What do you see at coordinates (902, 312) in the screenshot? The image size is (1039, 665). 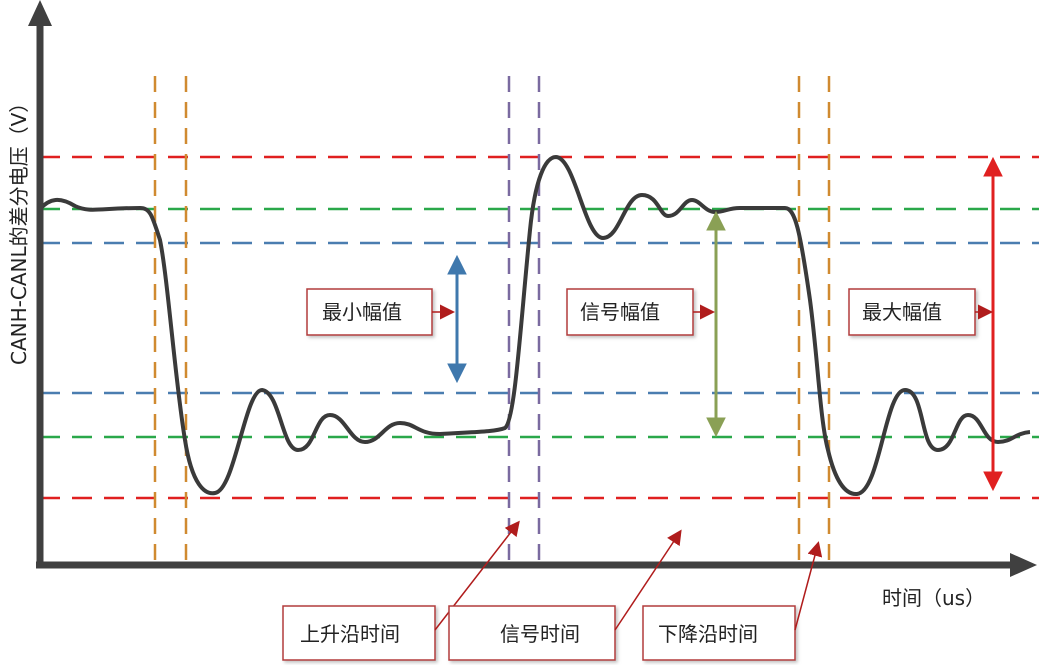 I see `max-amplitude-label: 最大幅值` at bounding box center [902, 312].